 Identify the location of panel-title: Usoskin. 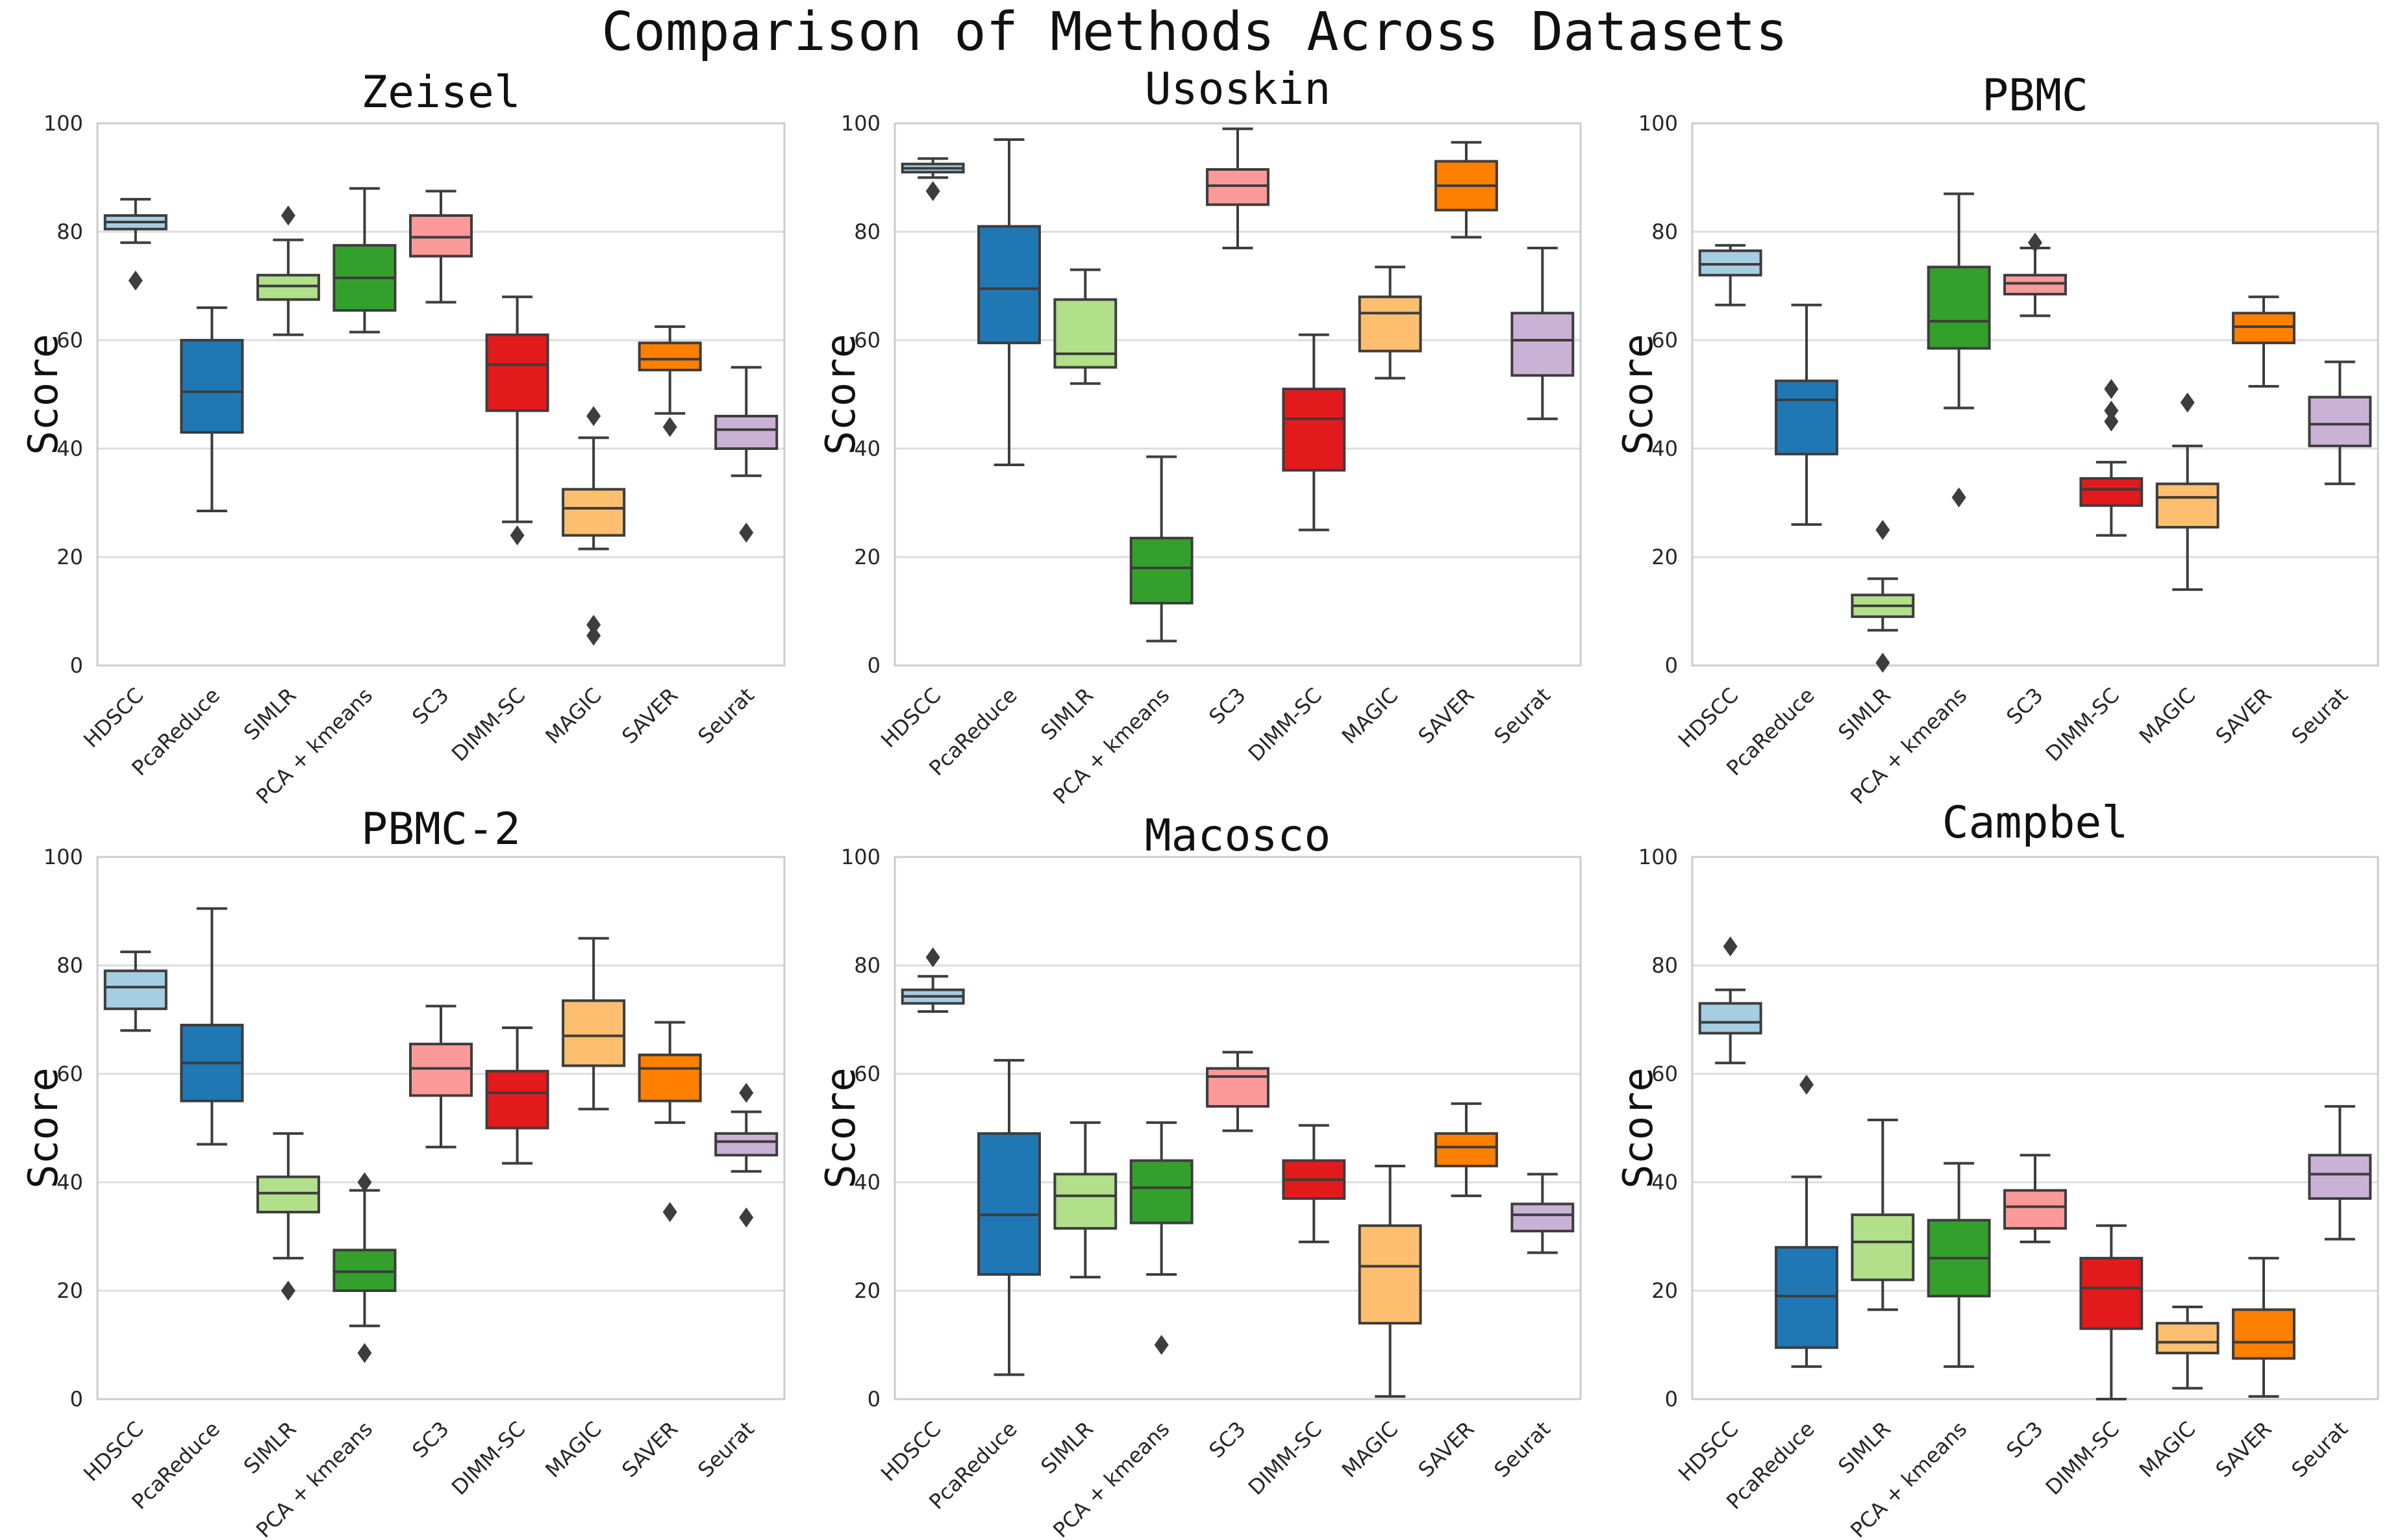
(1238, 89).